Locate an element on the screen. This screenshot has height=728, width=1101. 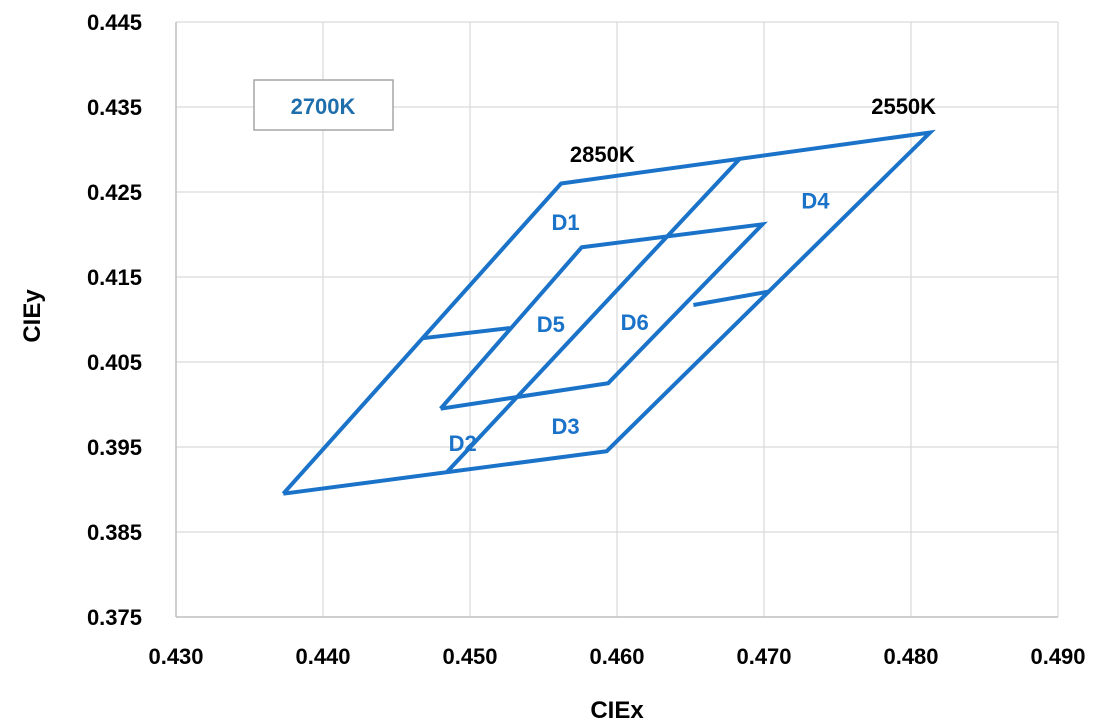
y-tick-label: 0.405 is located at coordinates (114, 362).